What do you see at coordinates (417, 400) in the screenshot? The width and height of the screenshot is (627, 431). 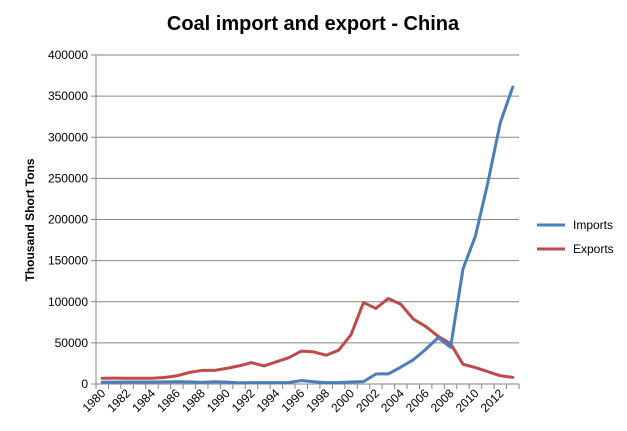 I see `x-tick-label: 2006` at bounding box center [417, 400].